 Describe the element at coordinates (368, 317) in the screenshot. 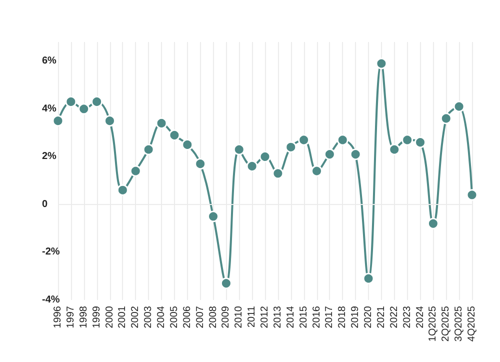

I see `x-tick-label: 2020` at that location.